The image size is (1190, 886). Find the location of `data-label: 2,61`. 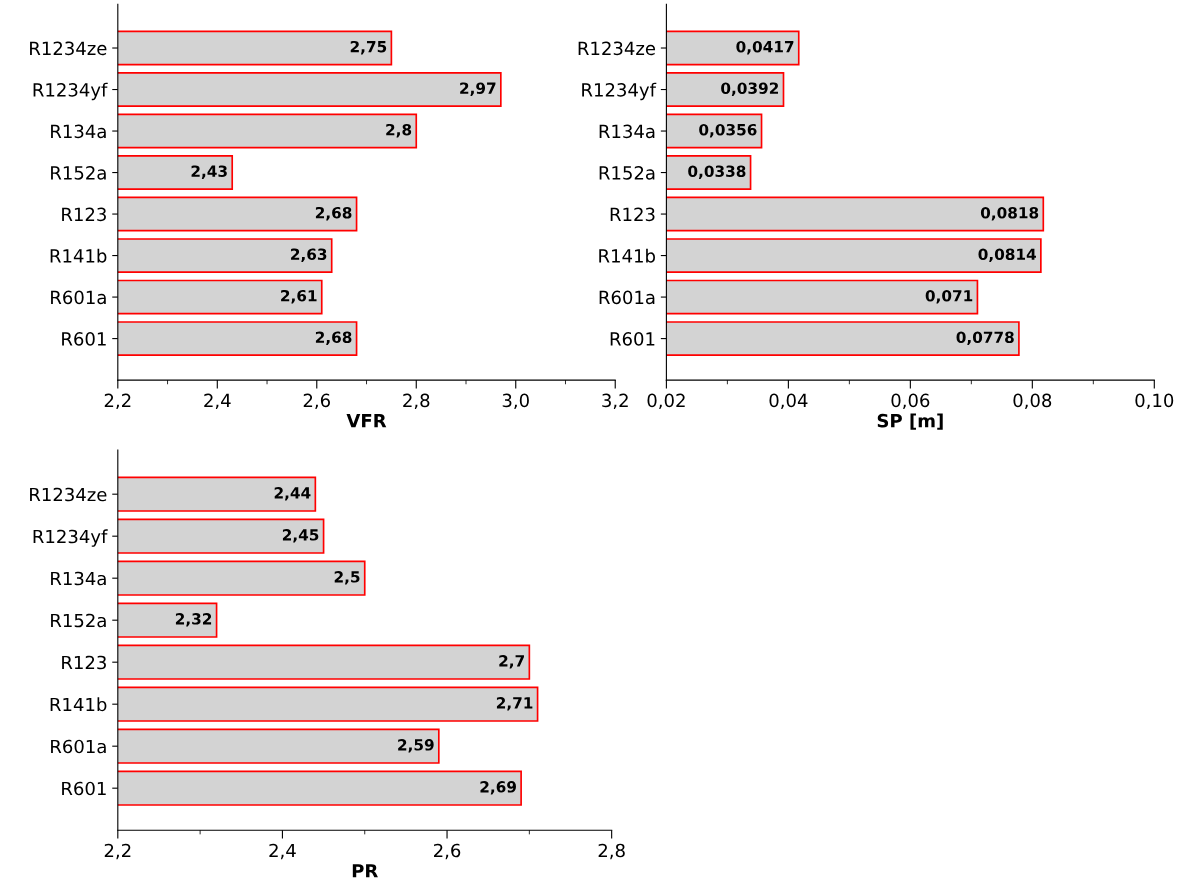

data-label: 2,61 is located at coordinates (299, 296).